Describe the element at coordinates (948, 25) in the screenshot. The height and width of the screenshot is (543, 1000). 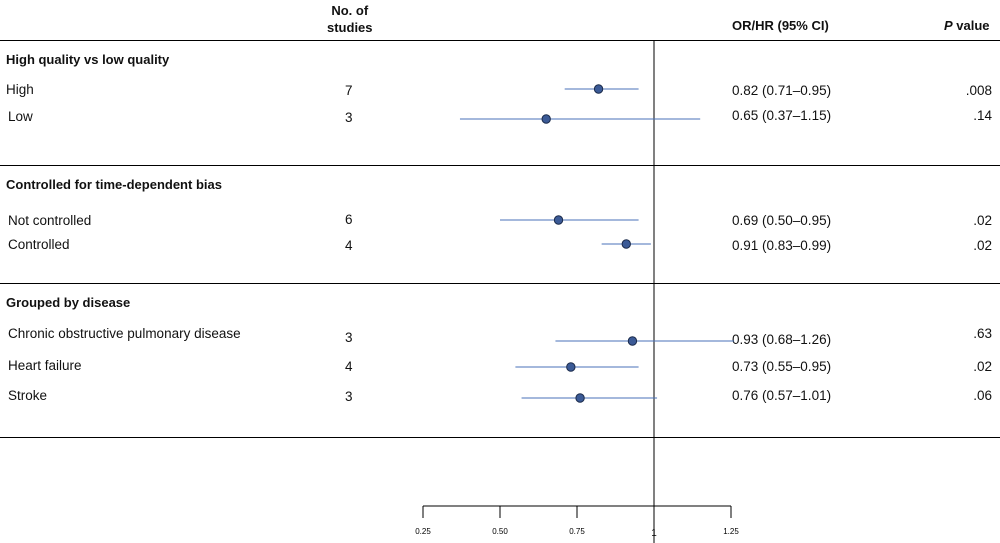
I see `header-p-italic: P` at that location.